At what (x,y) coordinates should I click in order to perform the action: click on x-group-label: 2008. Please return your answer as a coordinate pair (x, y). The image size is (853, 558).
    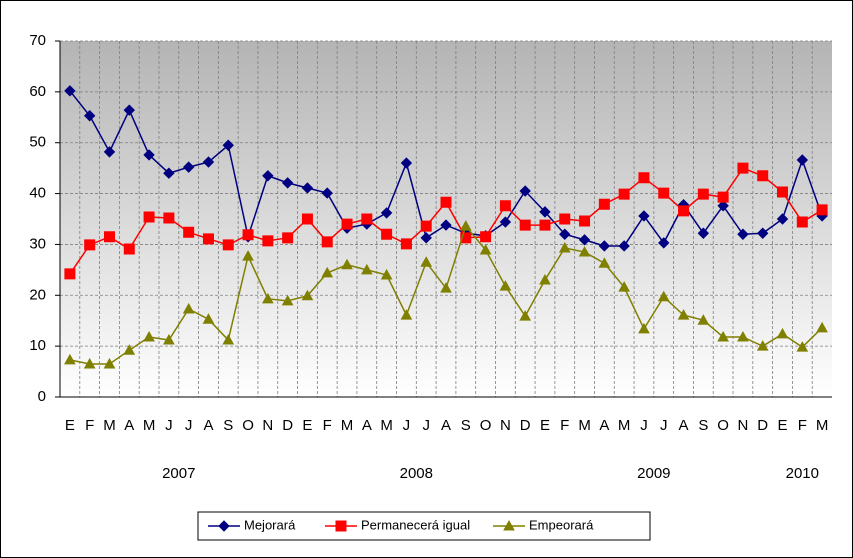
    Looking at the image, I should click on (416, 473).